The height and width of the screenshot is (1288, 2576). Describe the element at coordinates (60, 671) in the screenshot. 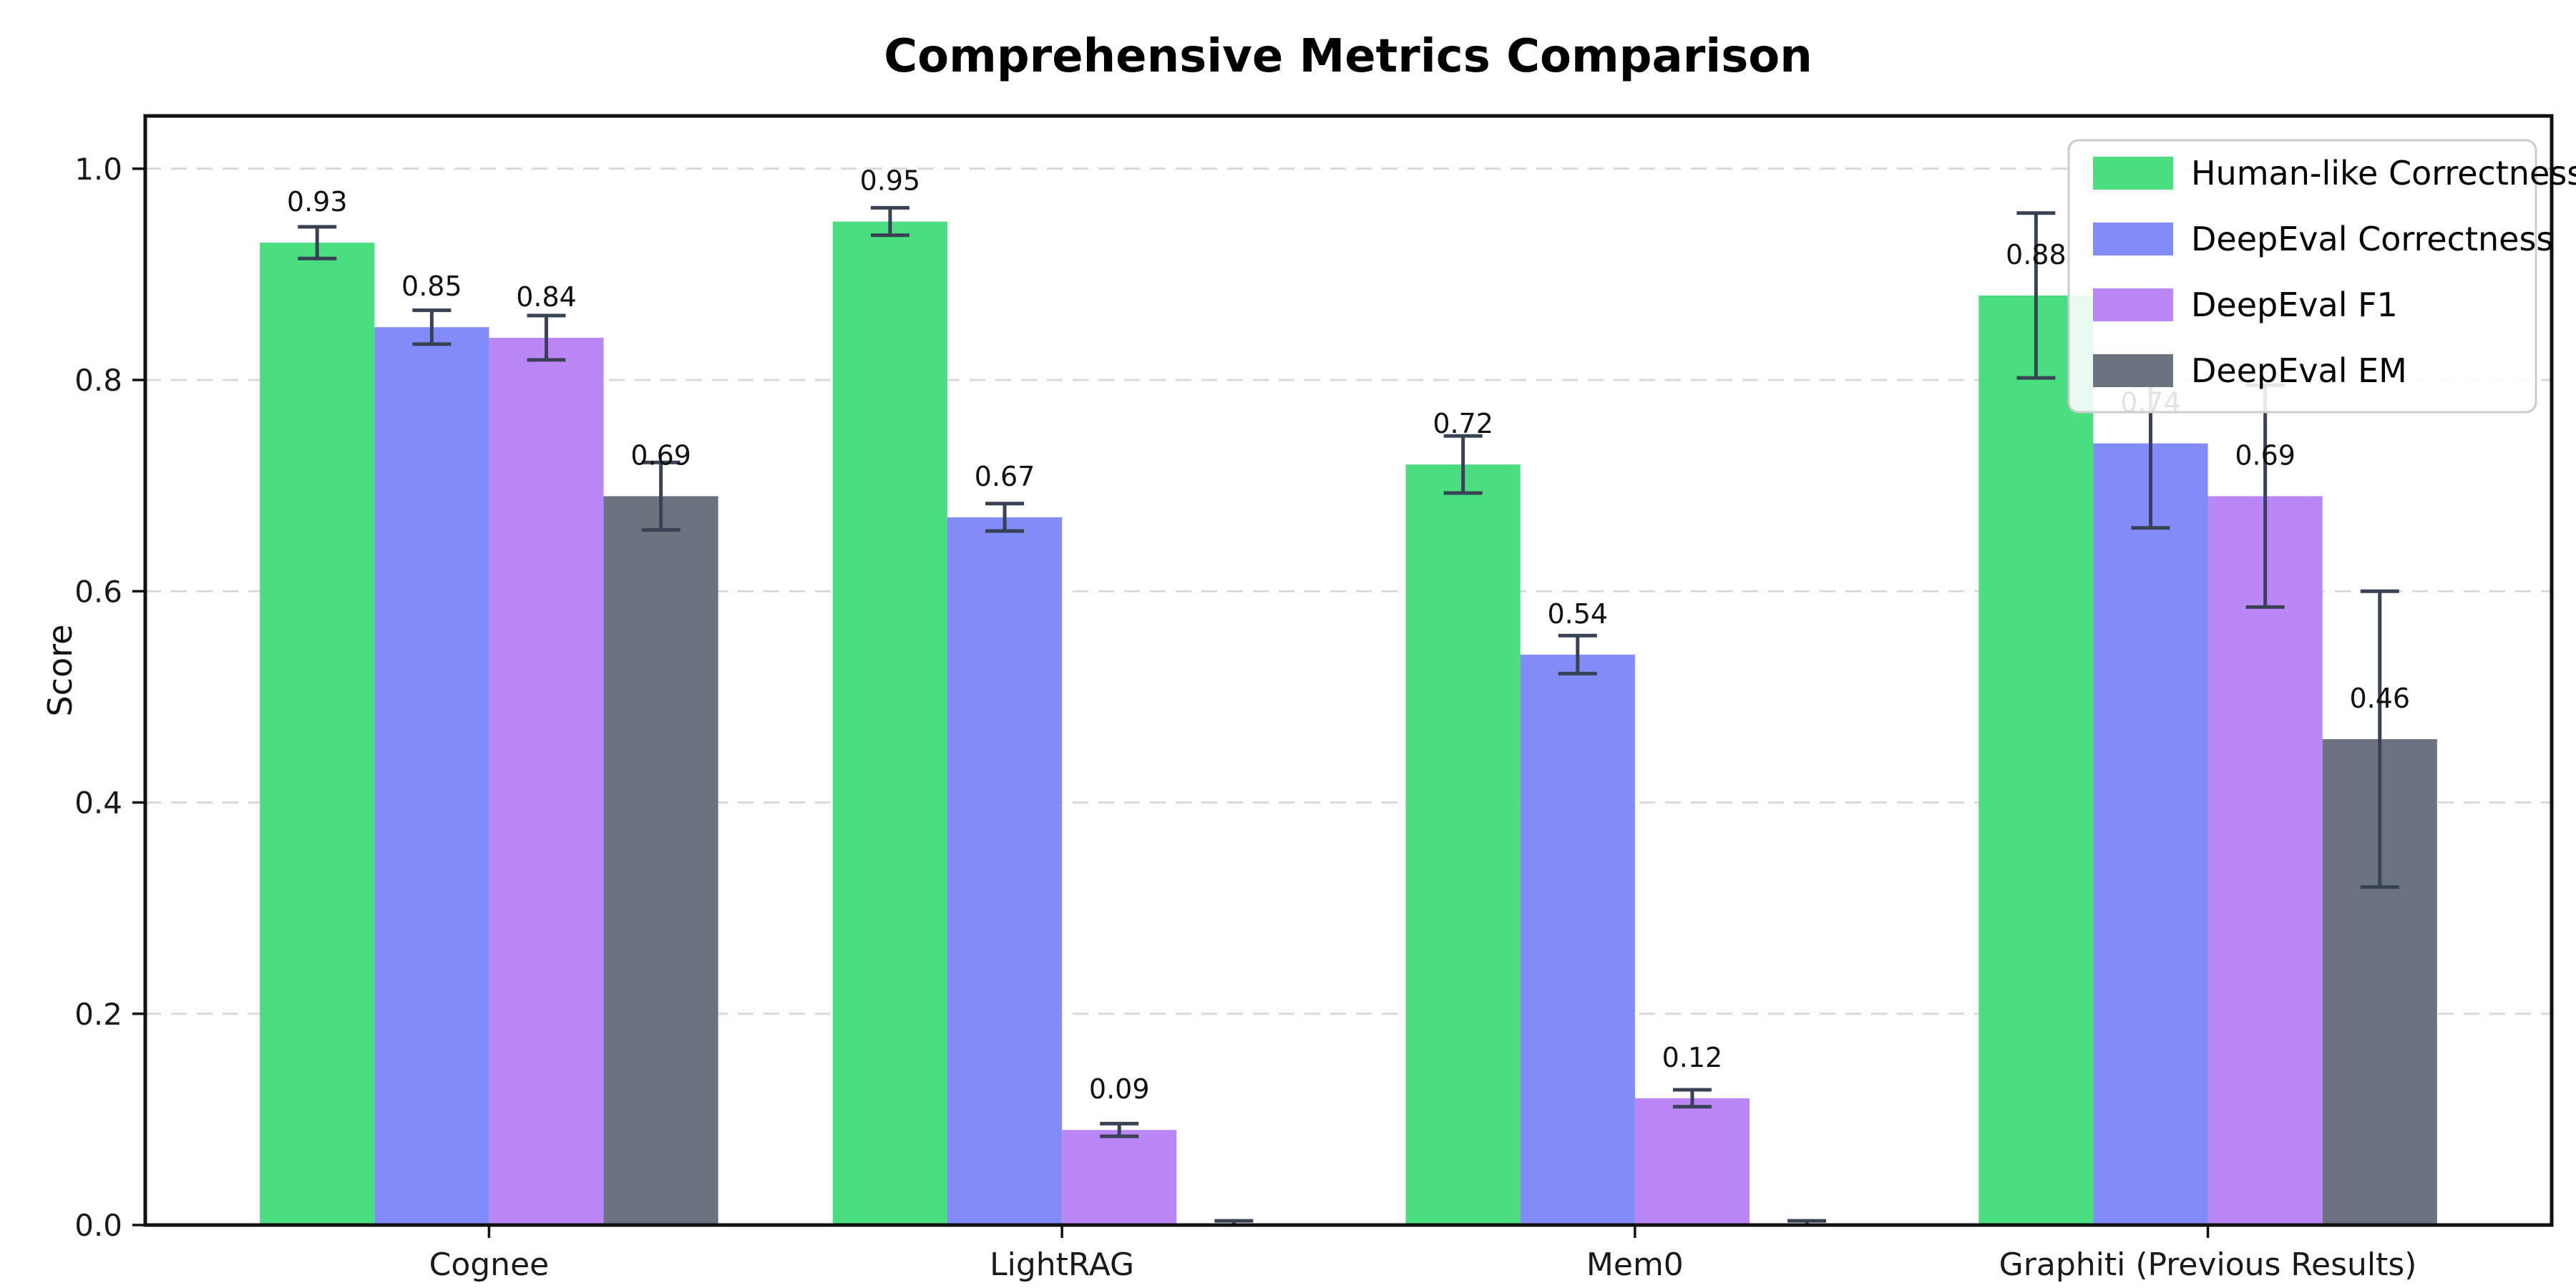

I see `y-axis-label: Score` at that location.